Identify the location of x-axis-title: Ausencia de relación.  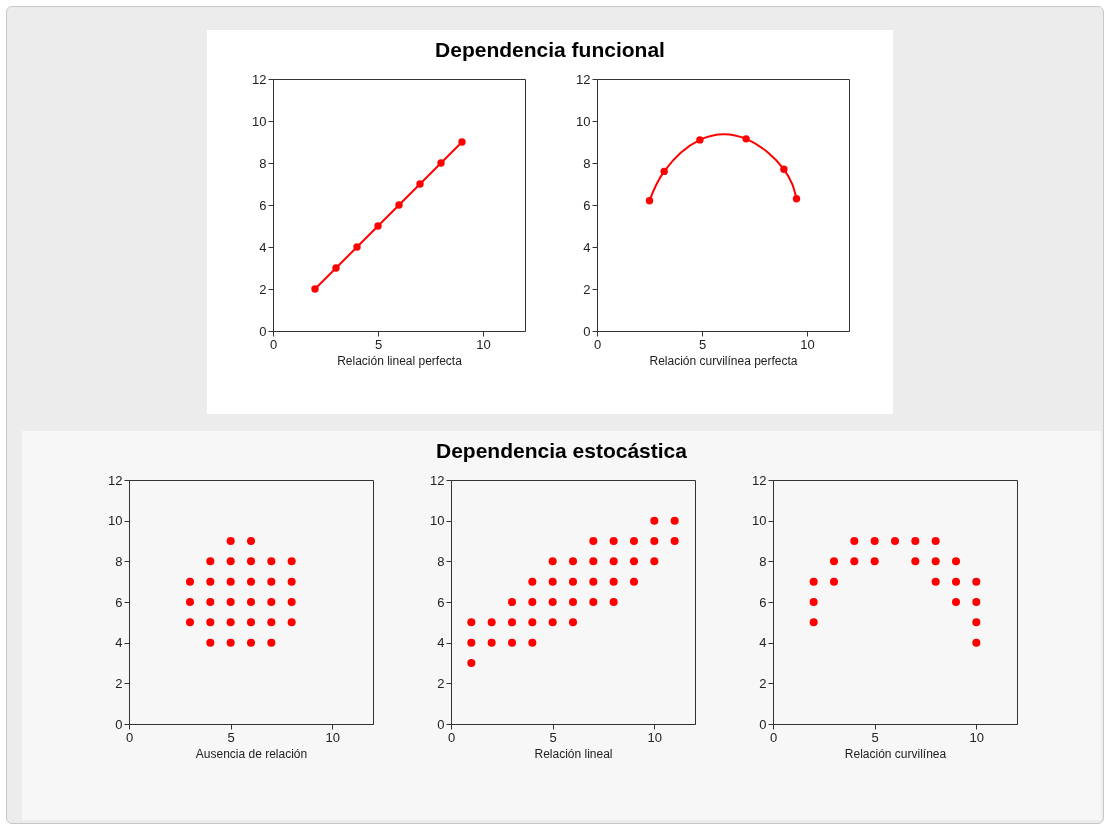
(251, 753).